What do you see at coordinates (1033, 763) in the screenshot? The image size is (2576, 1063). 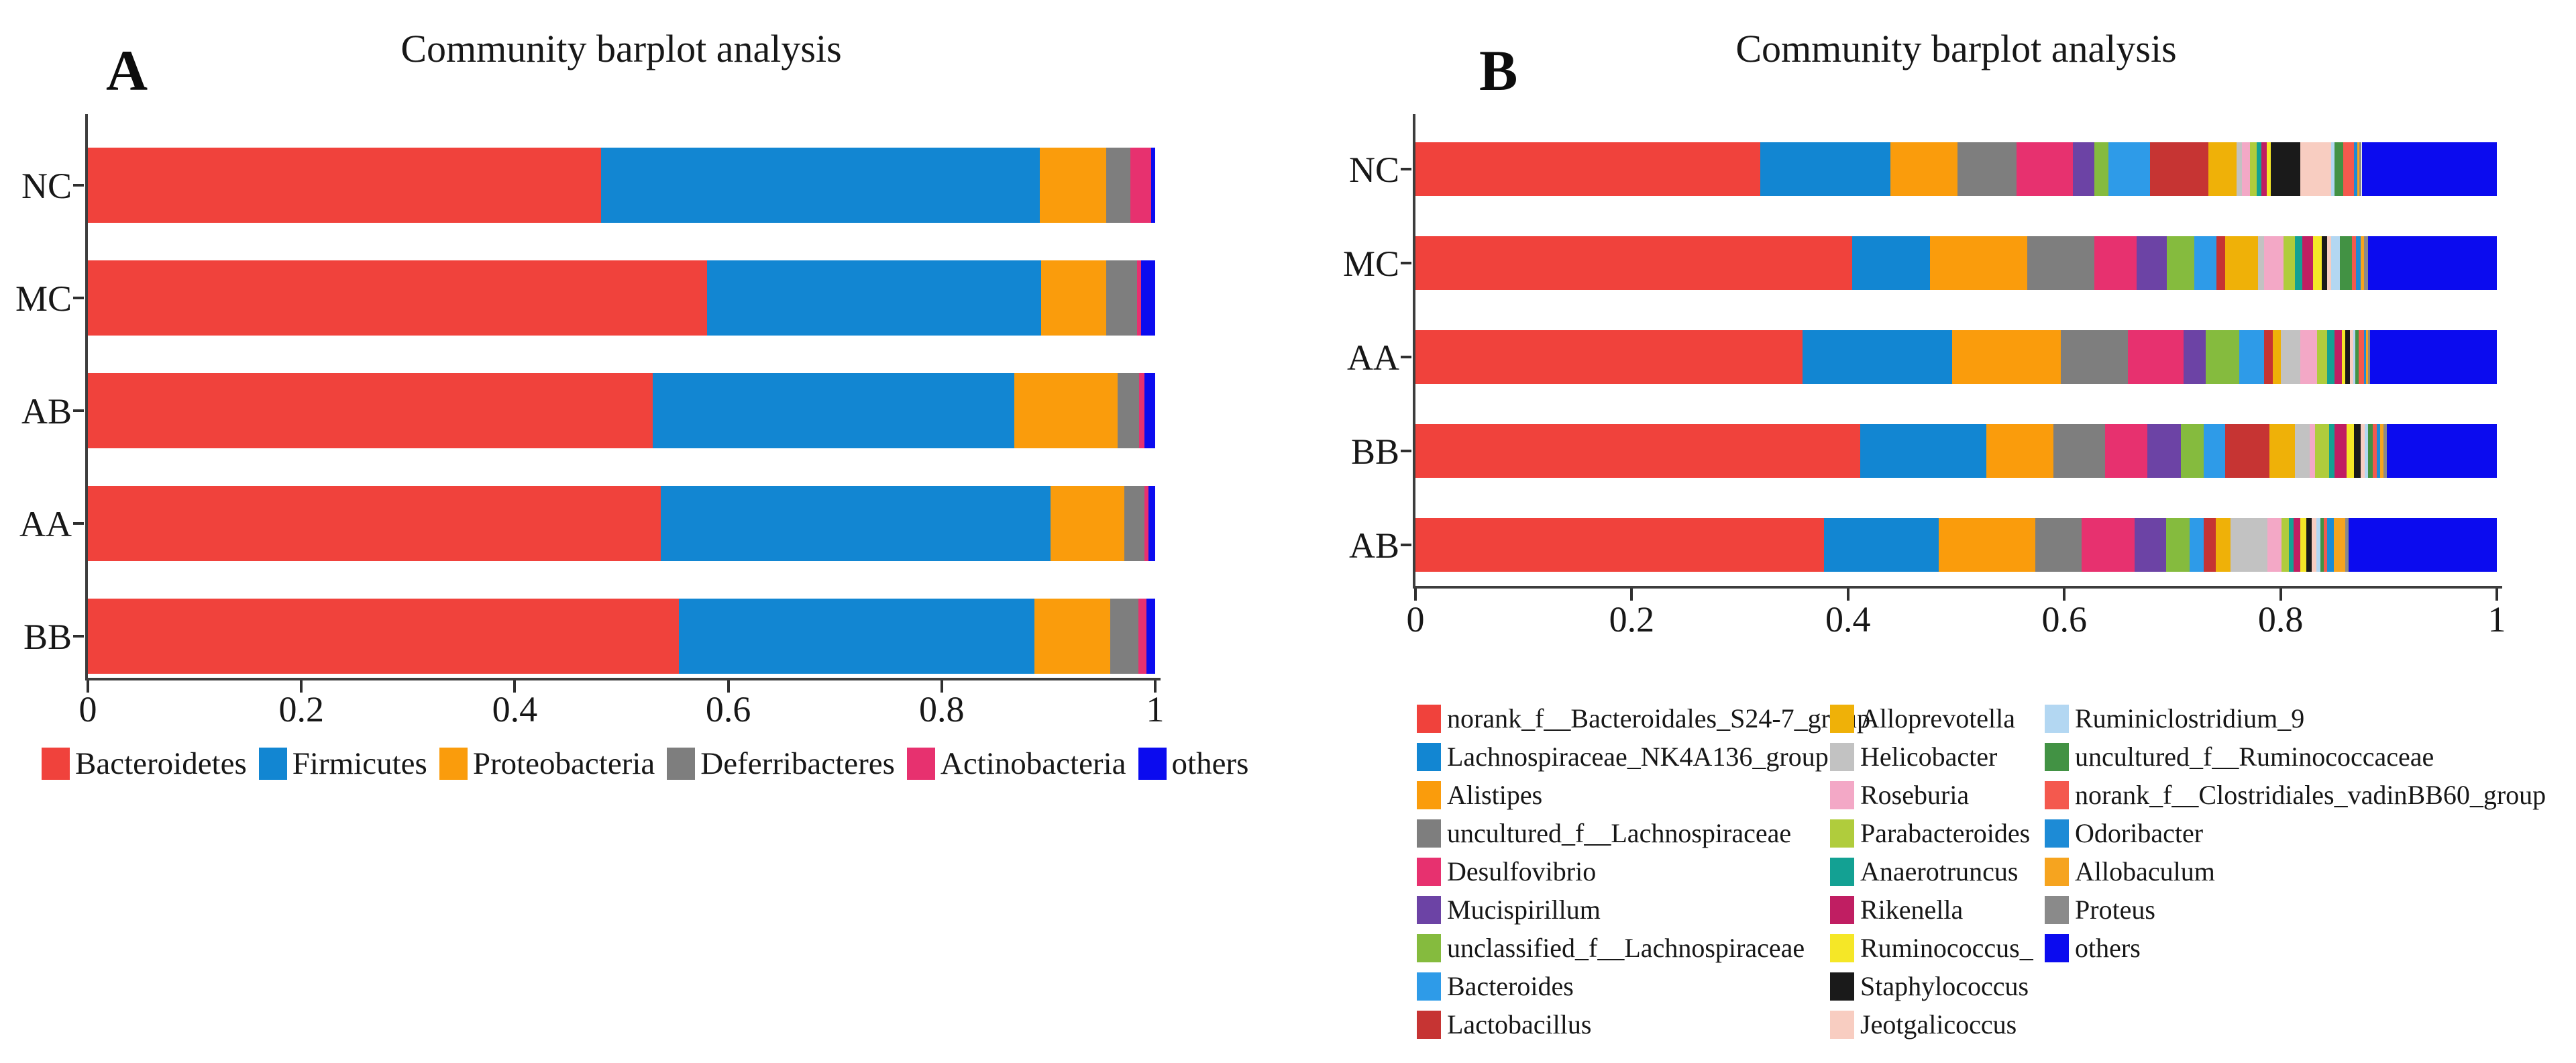 I see `legend-label: Actinobacteria` at bounding box center [1033, 763].